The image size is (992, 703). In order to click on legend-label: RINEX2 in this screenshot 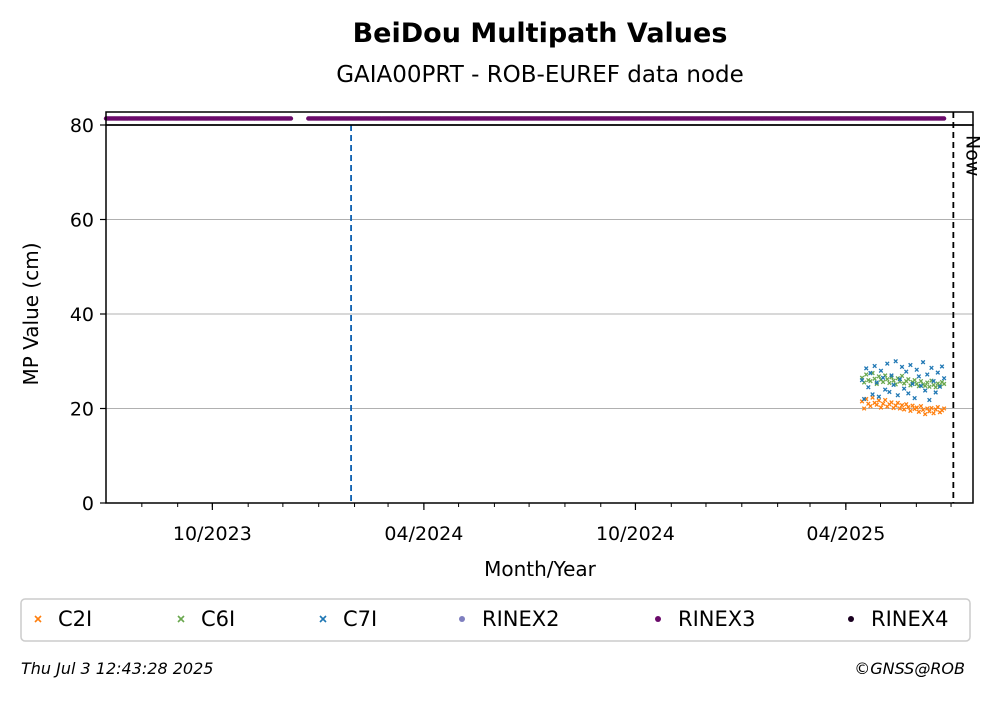, I will do `click(521, 619)`.